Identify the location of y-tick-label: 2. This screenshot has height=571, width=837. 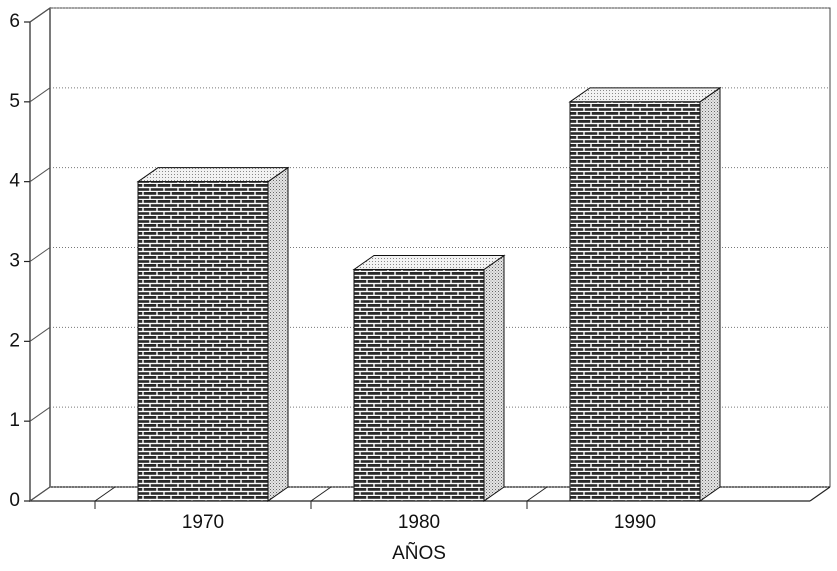
(14, 340).